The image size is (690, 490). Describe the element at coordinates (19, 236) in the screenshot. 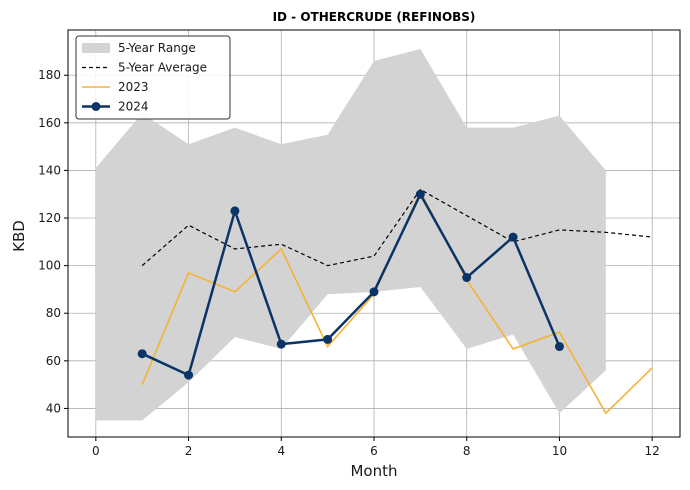

I see `y-axis-label: KBD` at that location.